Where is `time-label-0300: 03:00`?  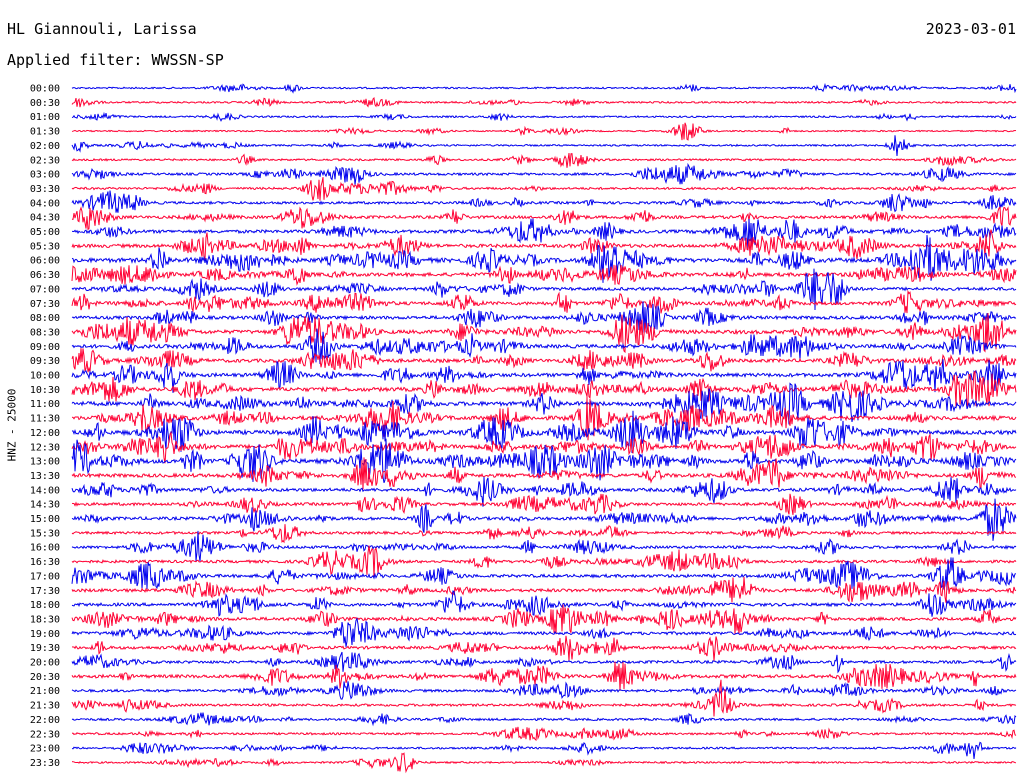 time-label-0300: 03:00 is located at coordinates (45, 175).